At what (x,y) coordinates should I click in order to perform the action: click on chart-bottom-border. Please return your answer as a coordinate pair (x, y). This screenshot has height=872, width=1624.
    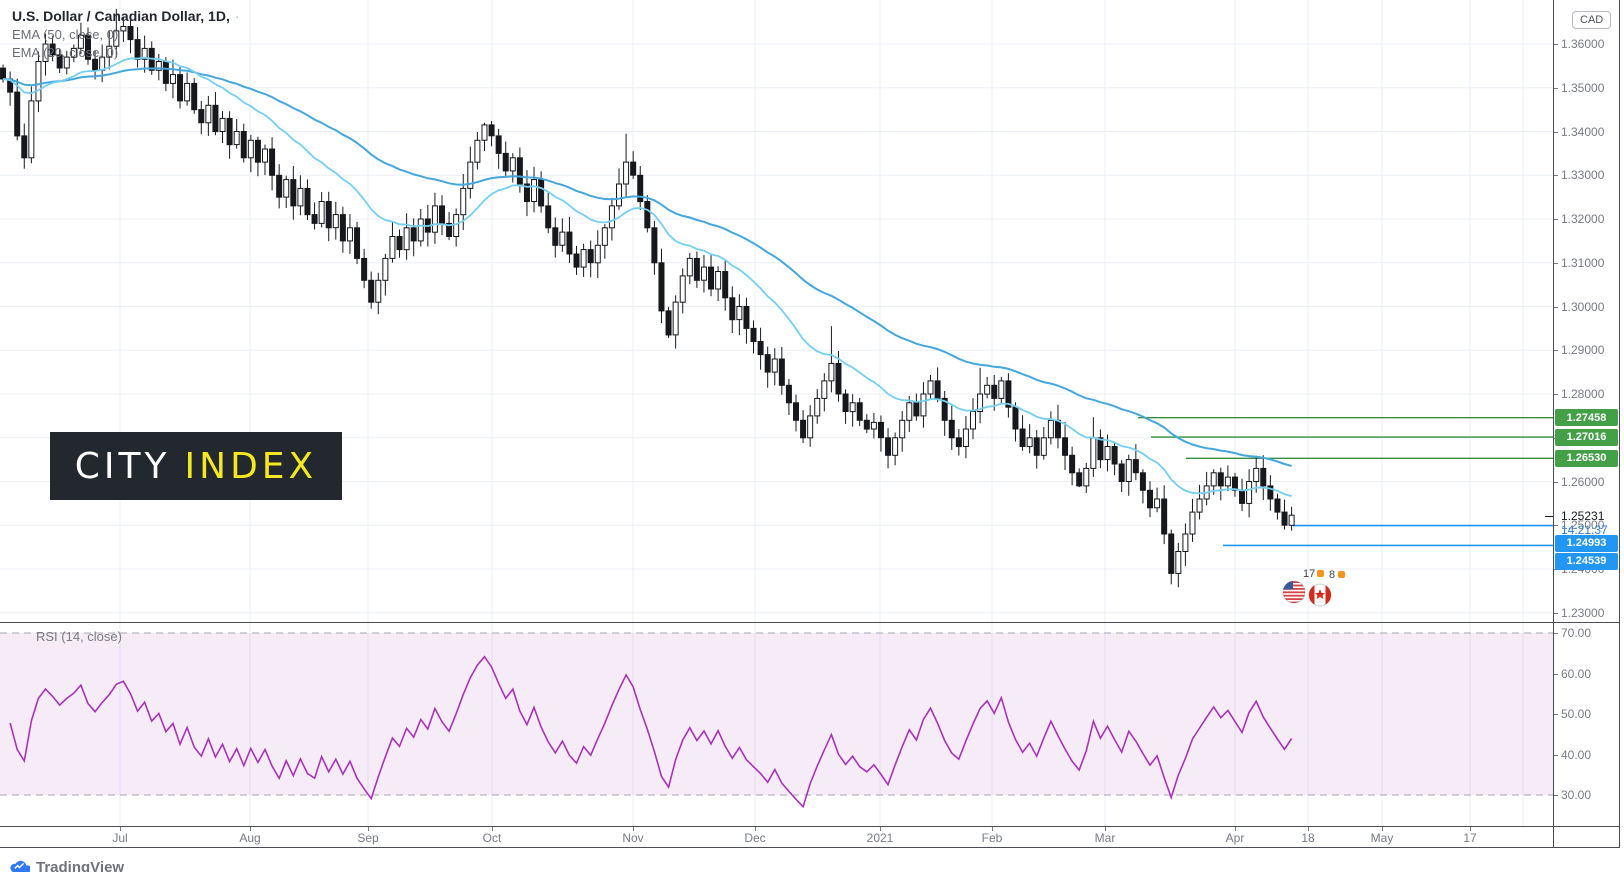
    Looking at the image, I should click on (810, 847).